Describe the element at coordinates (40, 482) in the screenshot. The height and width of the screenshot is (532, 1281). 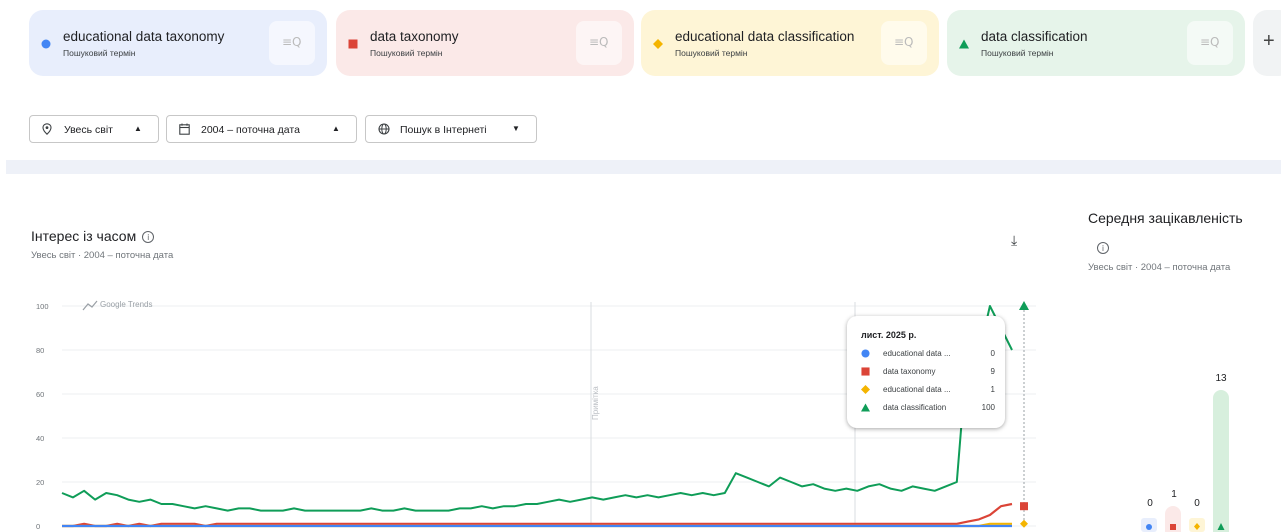
I see `y-tick-label: 20` at that location.